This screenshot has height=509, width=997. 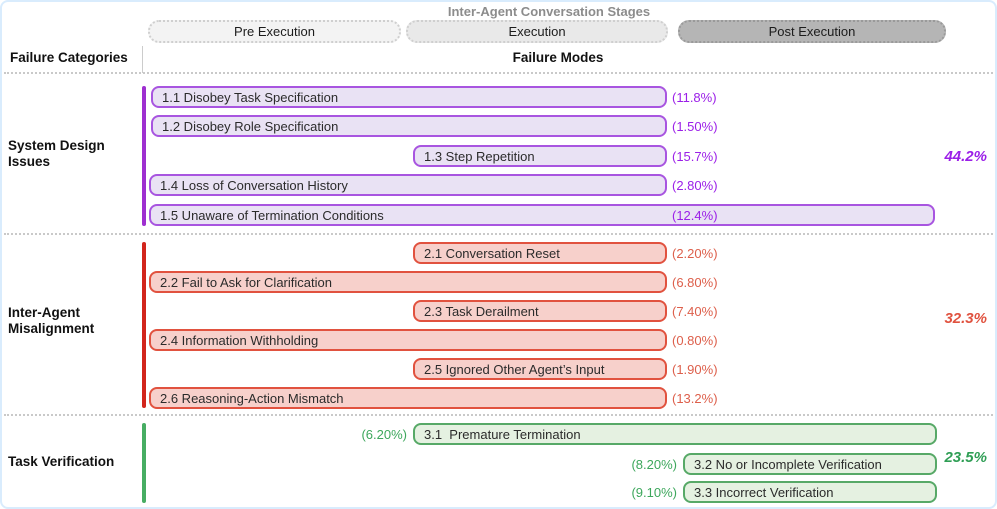 What do you see at coordinates (144, 156) in the screenshot?
I see `category1-accent-line` at bounding box center [144, 156].